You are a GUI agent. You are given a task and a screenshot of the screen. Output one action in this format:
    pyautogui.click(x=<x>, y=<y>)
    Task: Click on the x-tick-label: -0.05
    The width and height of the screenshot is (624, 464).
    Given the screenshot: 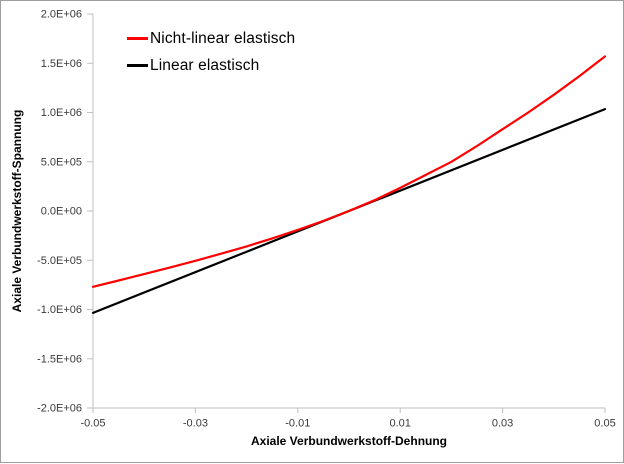 What is the action you would take?
    pyautogui.click(x=92, y=424)
    